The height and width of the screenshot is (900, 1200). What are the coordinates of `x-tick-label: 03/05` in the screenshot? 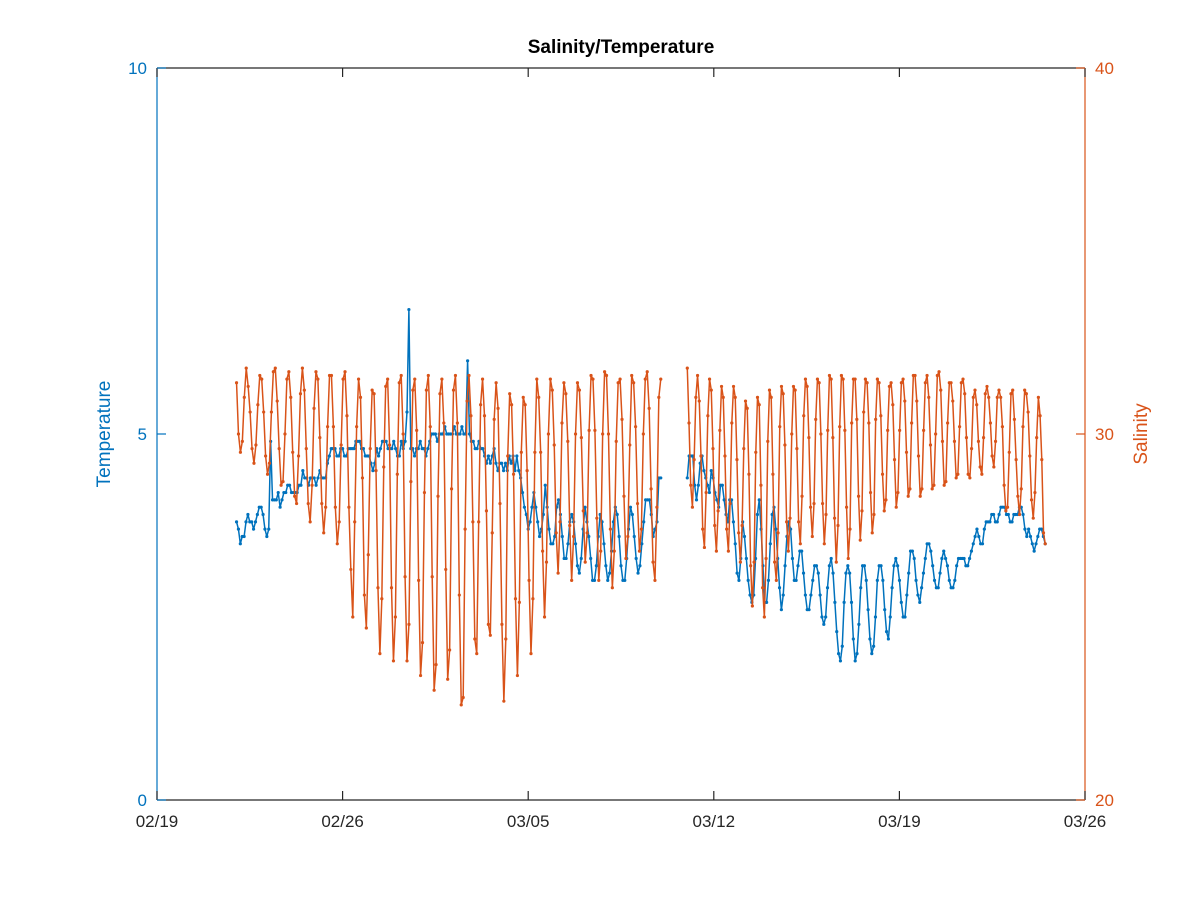 It's located at (528, 821).